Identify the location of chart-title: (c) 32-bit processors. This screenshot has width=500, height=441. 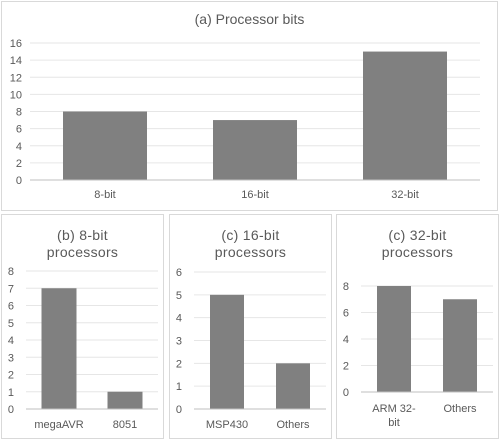
(417, 244).